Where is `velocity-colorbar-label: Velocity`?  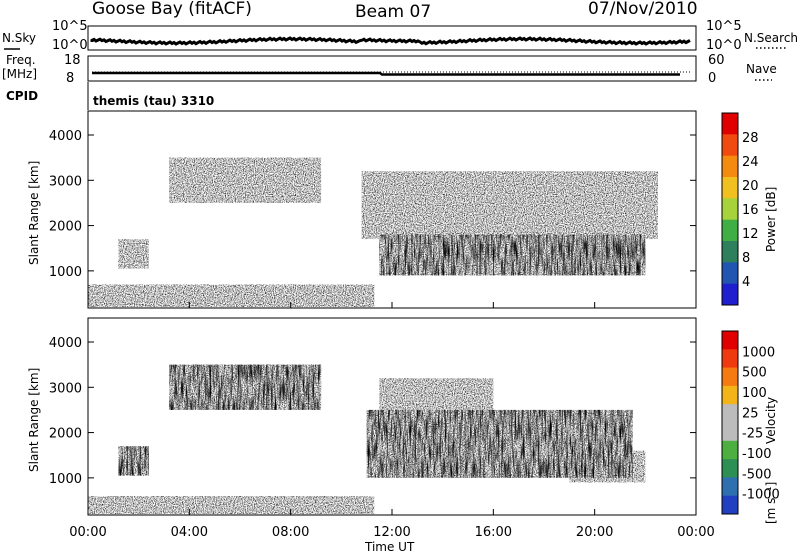
velocity-colorbar-label: Velocity is located at coordinates (771, 420).